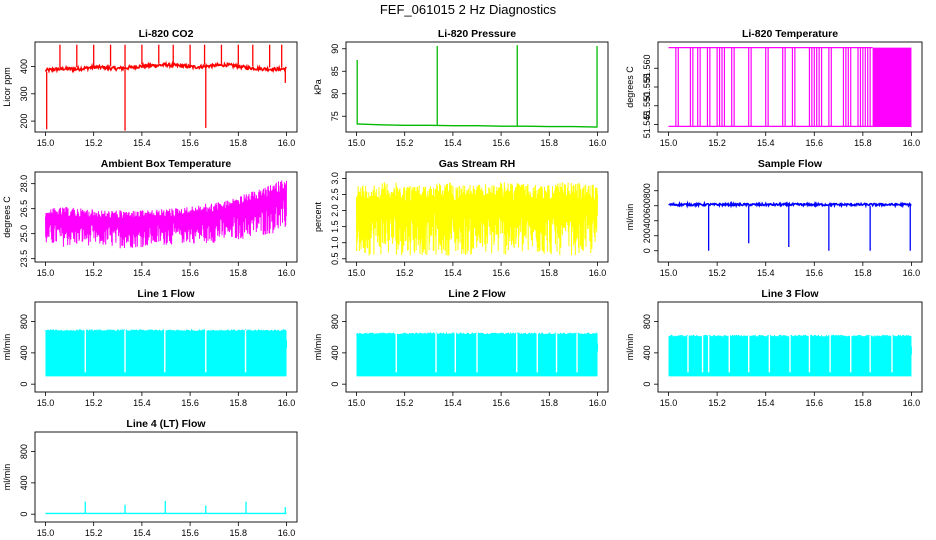  Describe the element at coordinates (335, 210) in the screenshot. I see `y-tick-label: 2.0` at that location.